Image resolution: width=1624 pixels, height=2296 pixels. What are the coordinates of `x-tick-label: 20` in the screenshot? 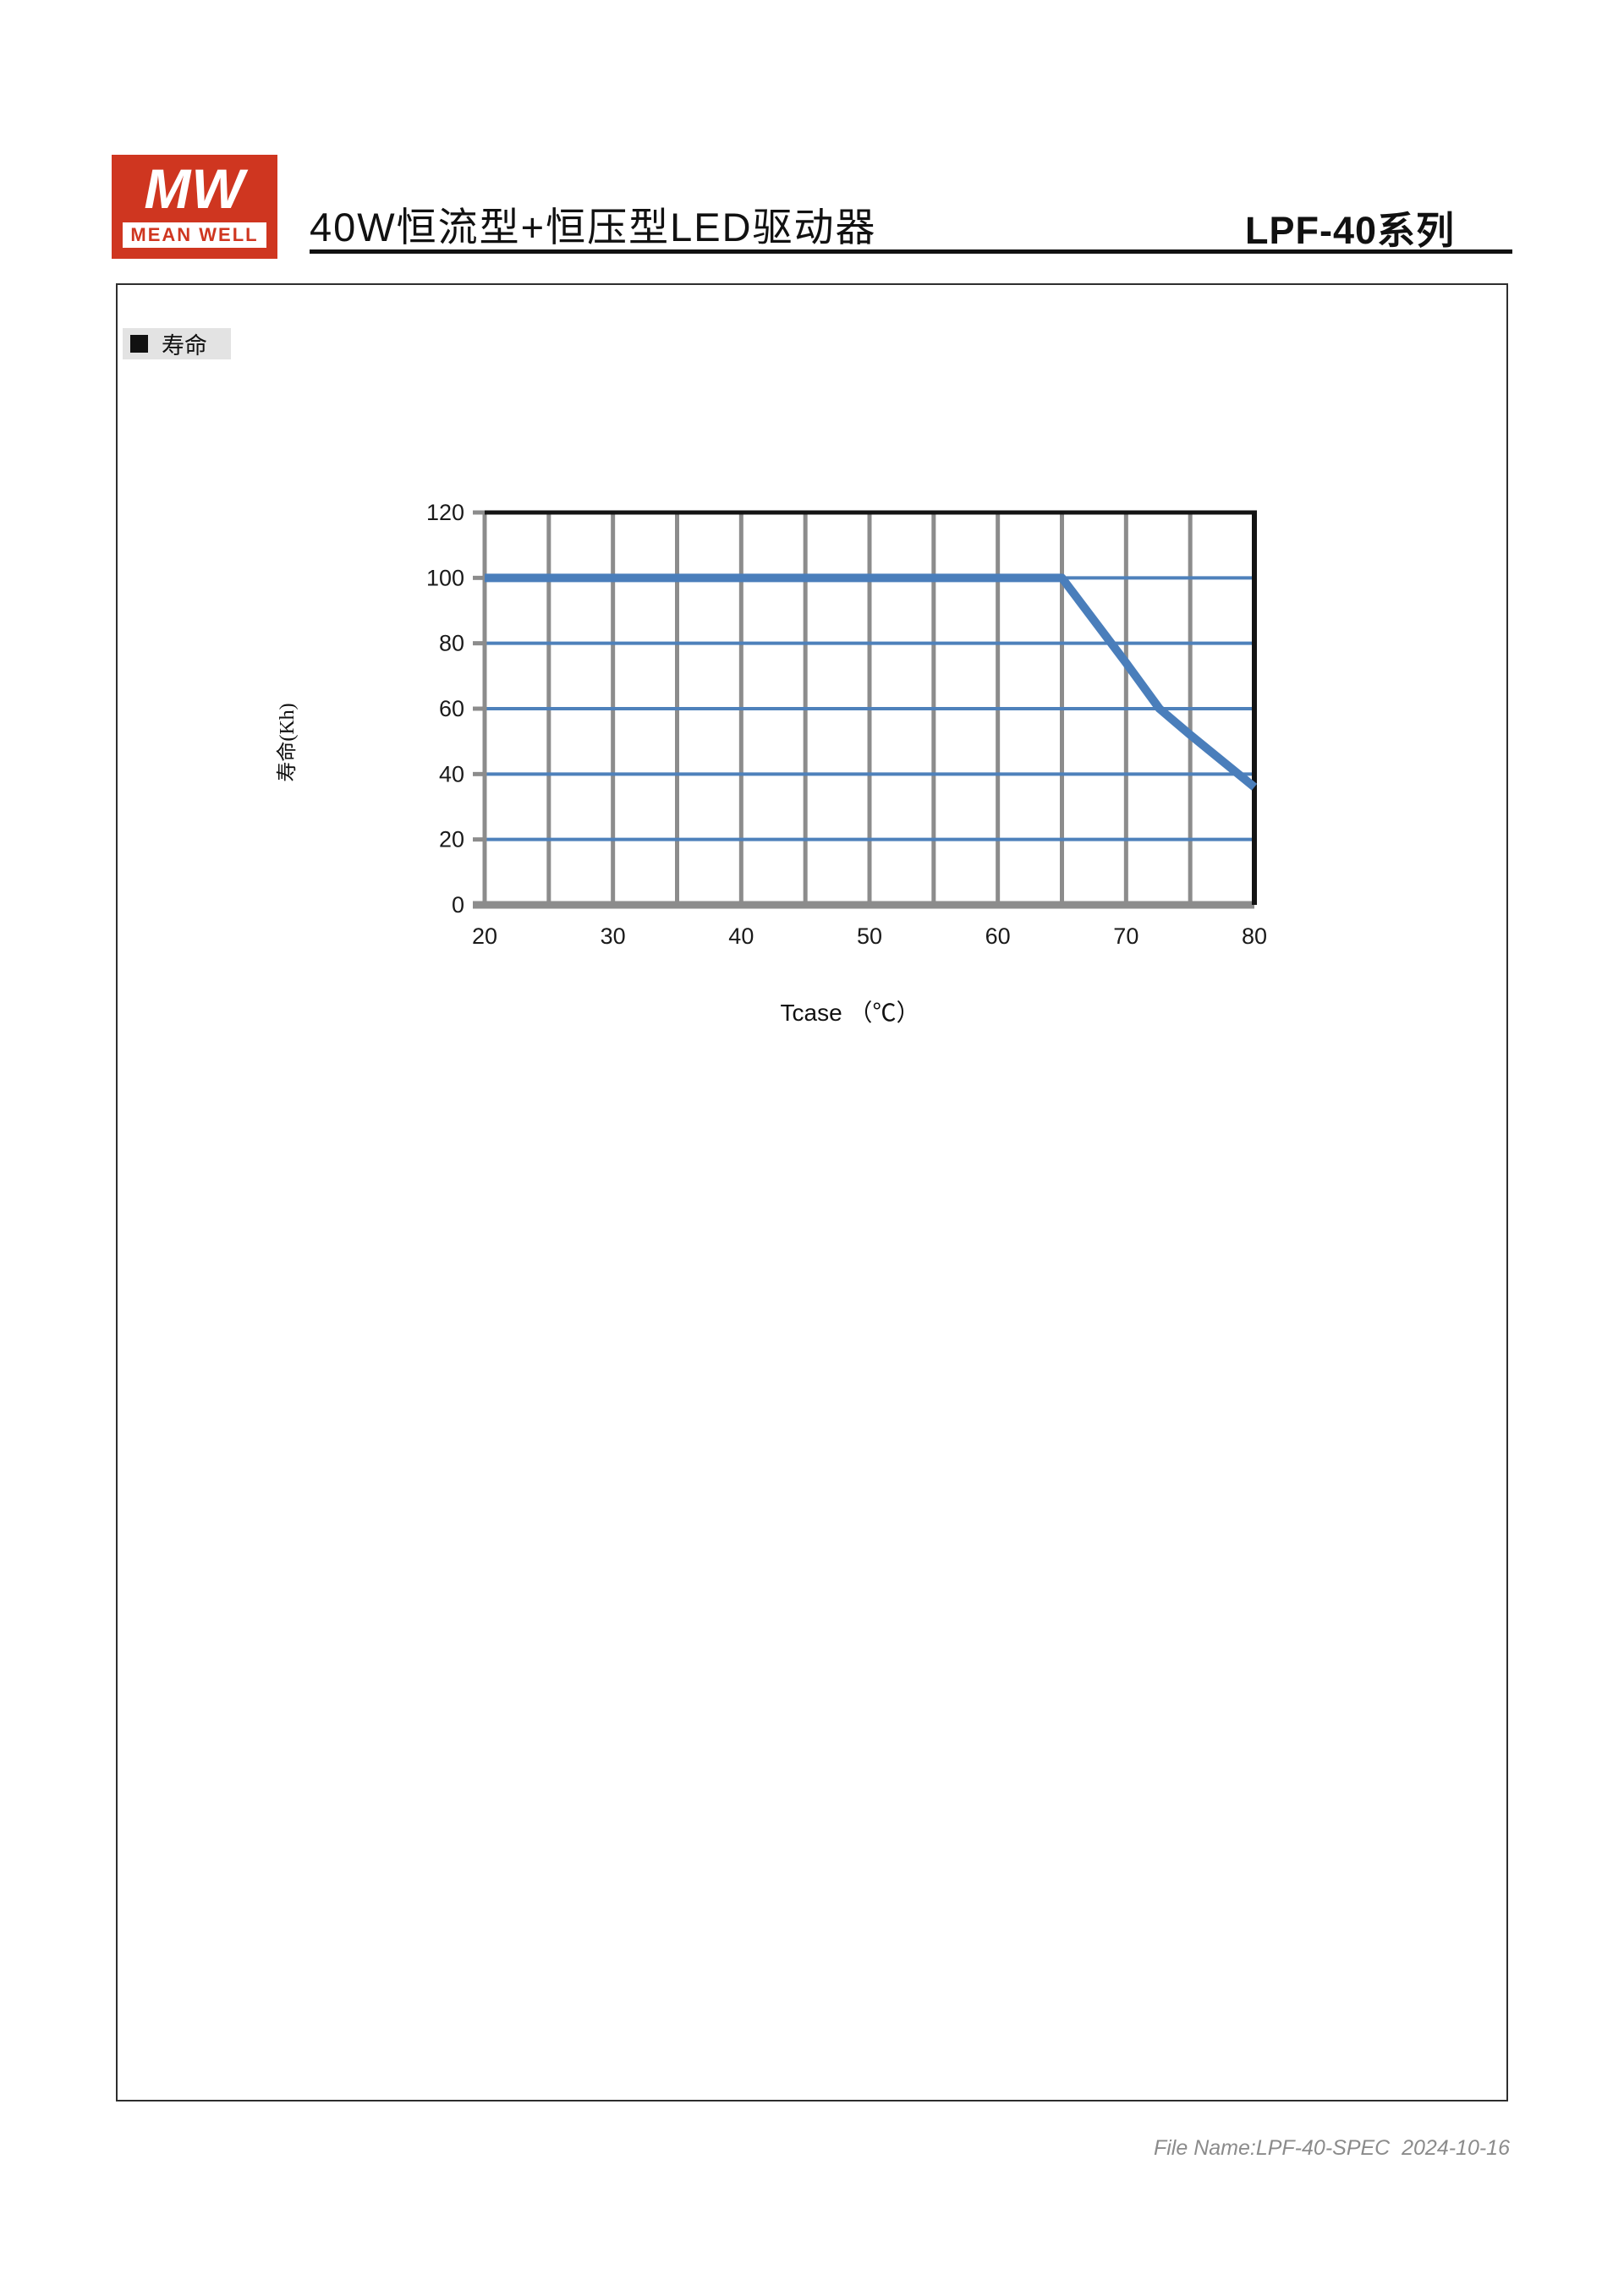 It's located at (485, 936).